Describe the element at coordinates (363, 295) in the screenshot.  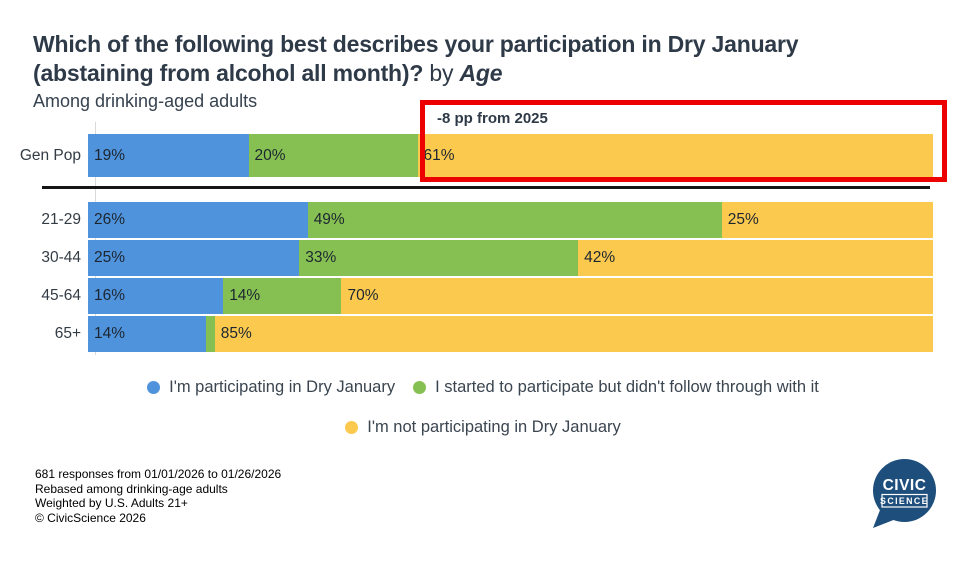
I see `bar-value-label: 70%` at that location.